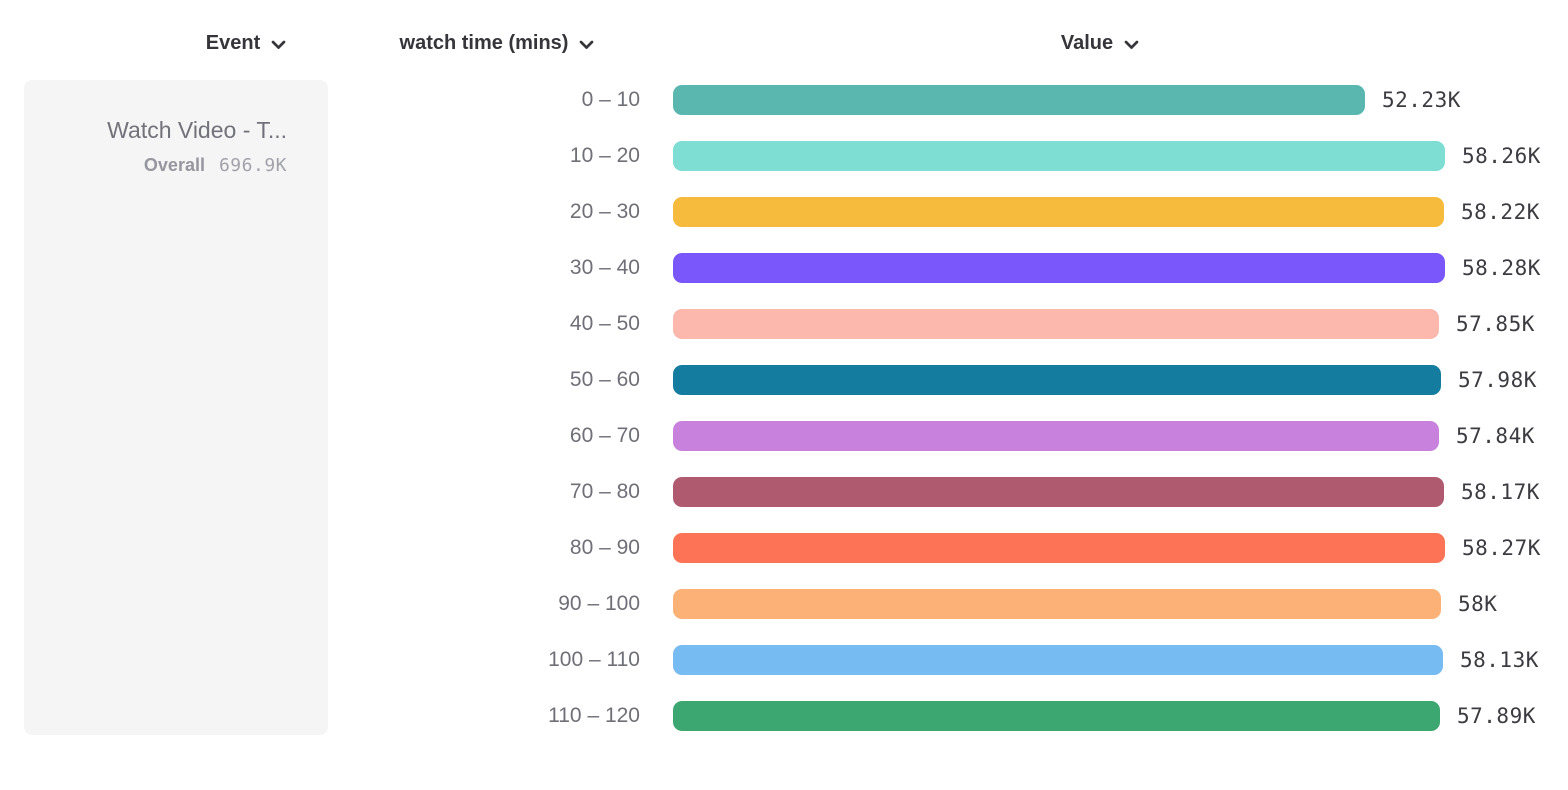 This screenshot has width=1568, height=790. I want to click on value-label: 57.89K, so click(1496, 716).